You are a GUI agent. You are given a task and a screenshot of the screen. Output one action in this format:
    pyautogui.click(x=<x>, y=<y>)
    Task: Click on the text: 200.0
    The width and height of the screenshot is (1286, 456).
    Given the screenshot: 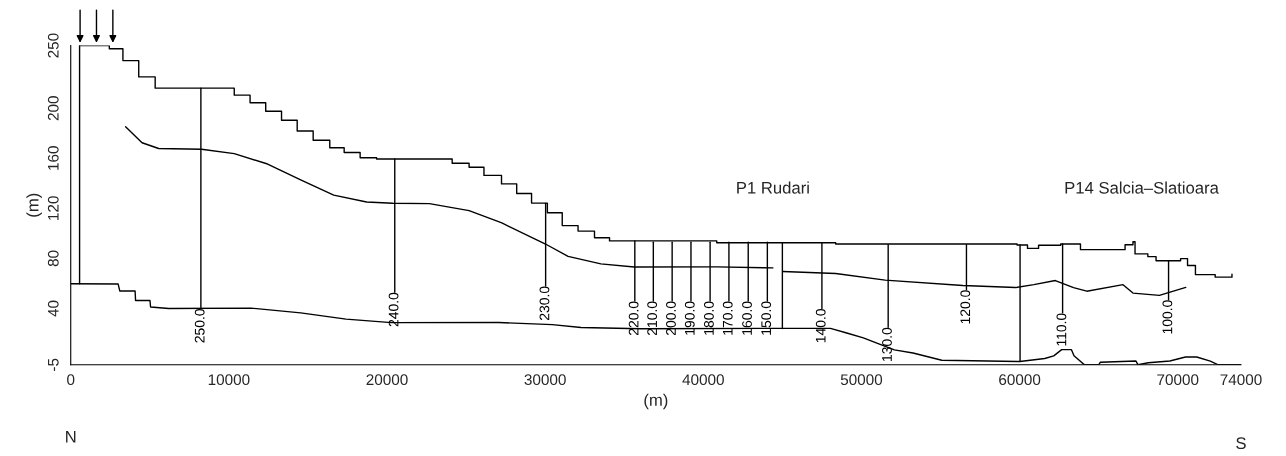 What is the action you would take?
    pyautogui.click(x=671, y=318)
    